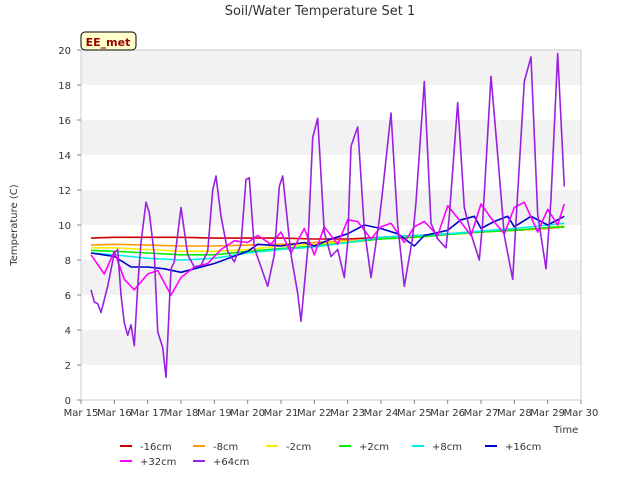  I want to click on y-tick-label: 20, so click(64, 51).